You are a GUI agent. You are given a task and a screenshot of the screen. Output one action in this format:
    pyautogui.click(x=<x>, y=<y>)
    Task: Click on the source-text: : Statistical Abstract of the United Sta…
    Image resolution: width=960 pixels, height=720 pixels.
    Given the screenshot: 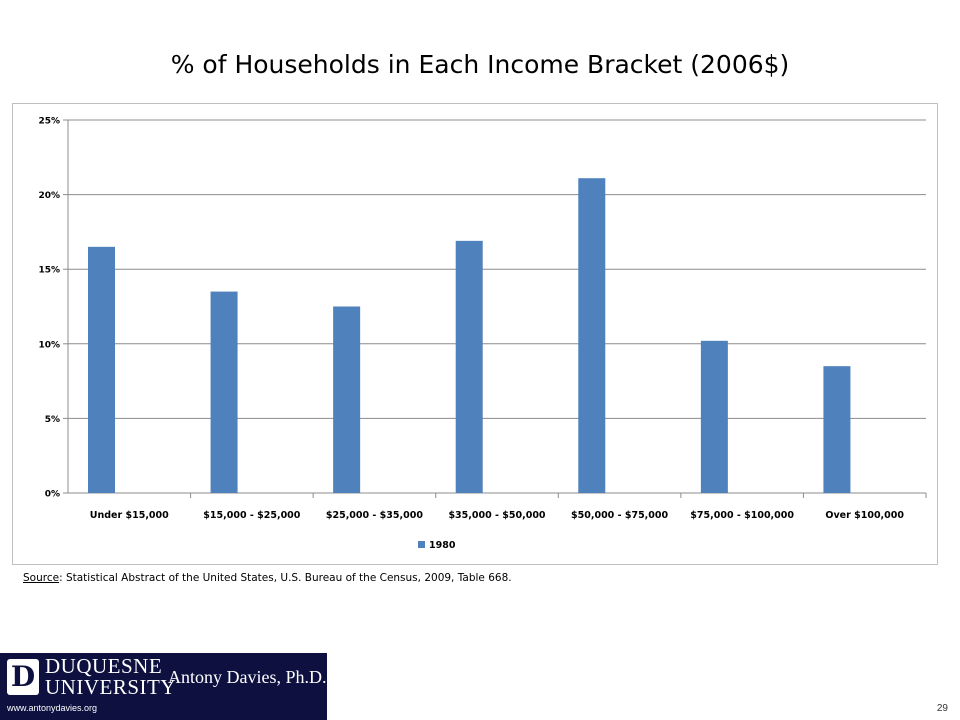 What is the action you would take?
    pyautogui.click(x=285, y=578)
    